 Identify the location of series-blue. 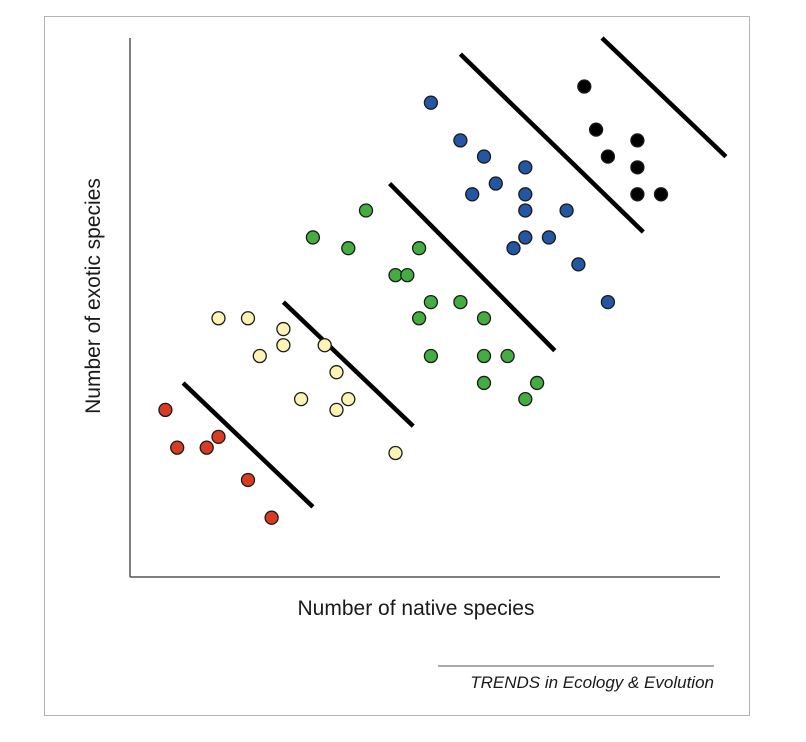
(519, 202).